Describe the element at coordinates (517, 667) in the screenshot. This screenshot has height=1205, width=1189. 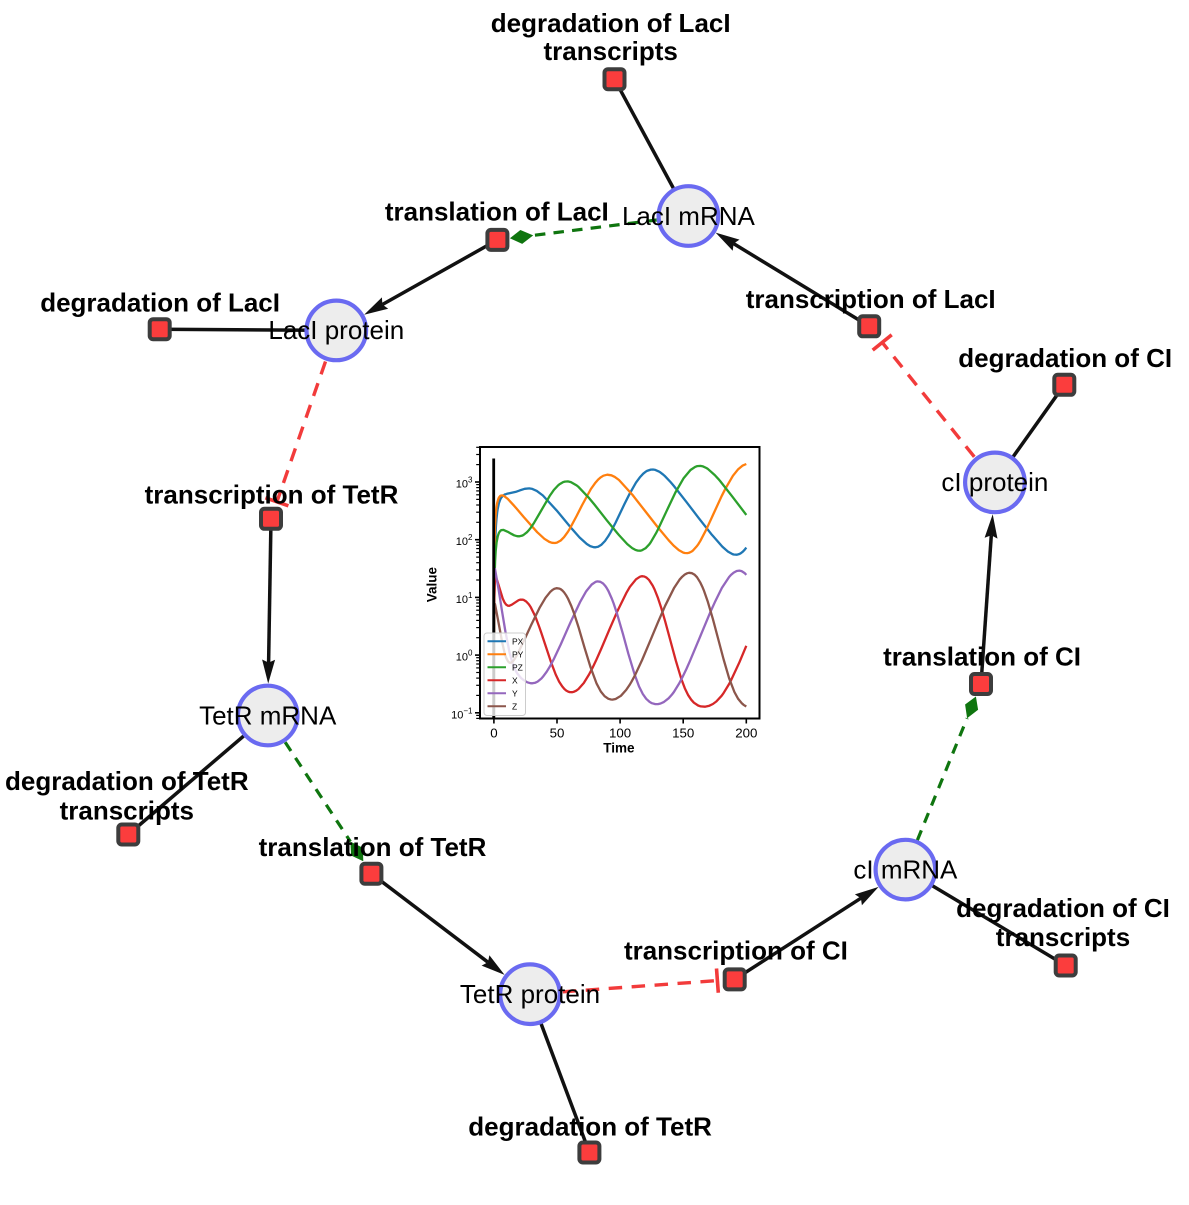
I see `svg-text: PZ` at that location.